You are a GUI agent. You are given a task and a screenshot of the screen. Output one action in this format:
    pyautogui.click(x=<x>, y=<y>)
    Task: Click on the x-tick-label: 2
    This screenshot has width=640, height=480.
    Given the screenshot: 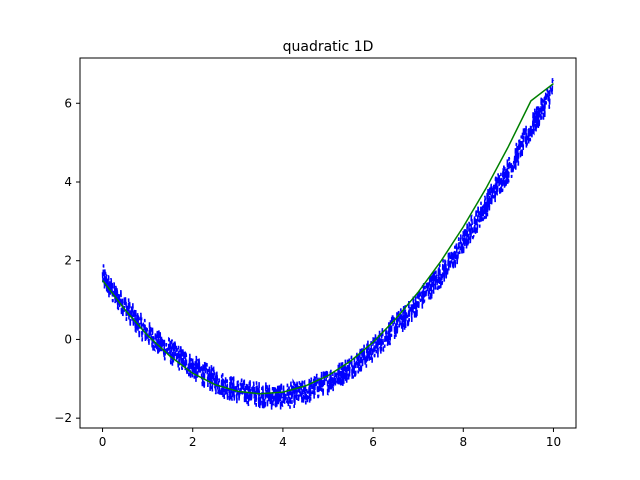 What is the action you would take?
    pyautogui.click(x=193, y=442)
    